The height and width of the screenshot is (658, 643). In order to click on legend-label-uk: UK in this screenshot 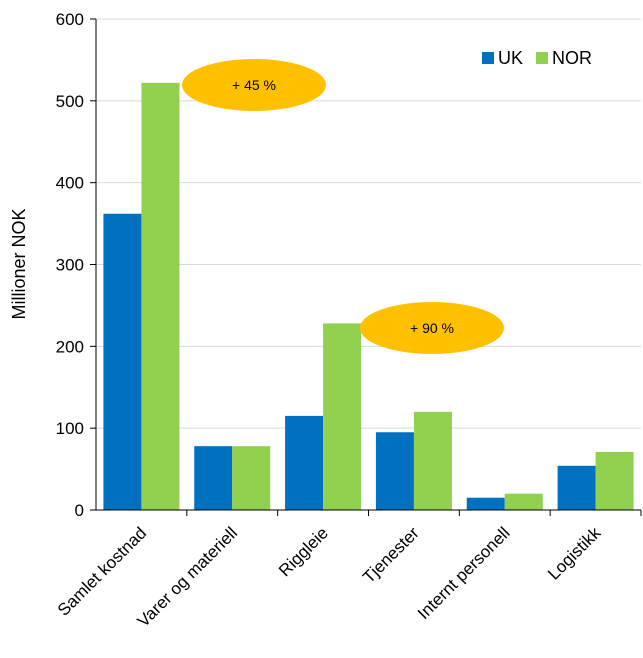, I will do `click(510, 58)`.